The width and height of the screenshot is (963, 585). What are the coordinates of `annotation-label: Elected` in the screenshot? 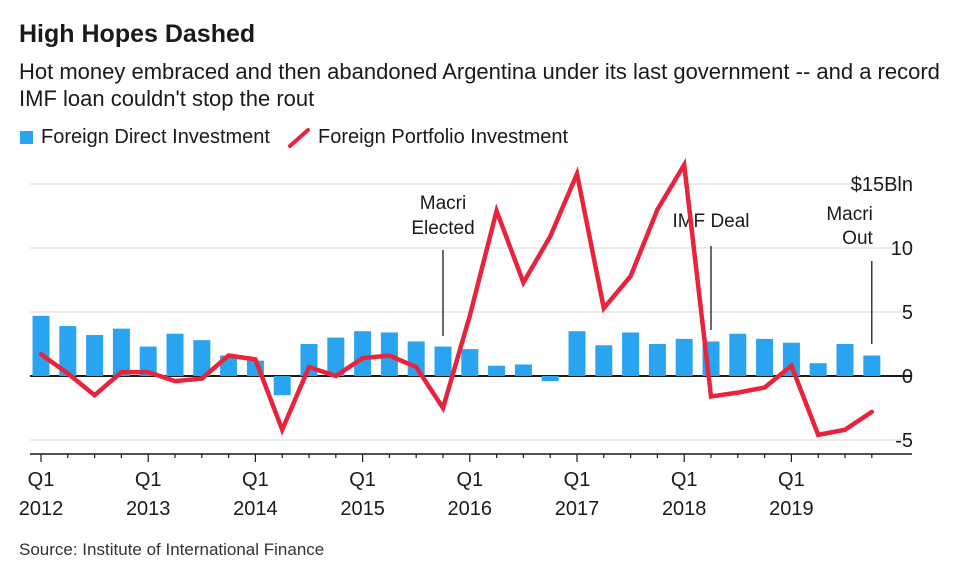 It's located at (442, 228).